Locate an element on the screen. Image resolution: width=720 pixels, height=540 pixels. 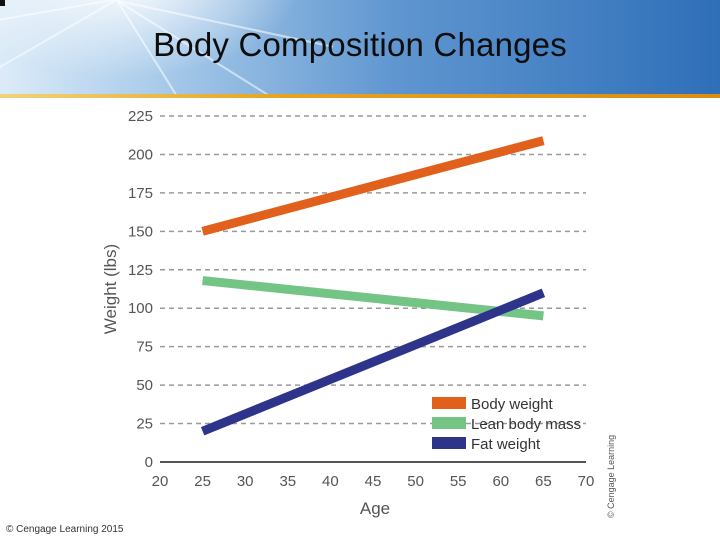
y-tick-label-25: 25 is located at coordinates (144, 424).